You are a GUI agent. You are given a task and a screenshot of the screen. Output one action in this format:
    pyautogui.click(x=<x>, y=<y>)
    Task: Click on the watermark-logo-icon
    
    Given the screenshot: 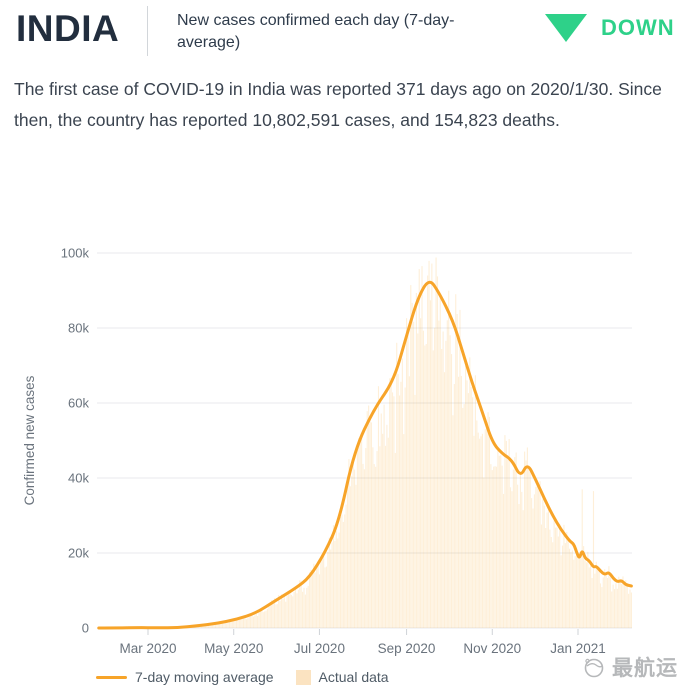 What is the action you would take?
    pyautogui.click(x=594, y=668)
    